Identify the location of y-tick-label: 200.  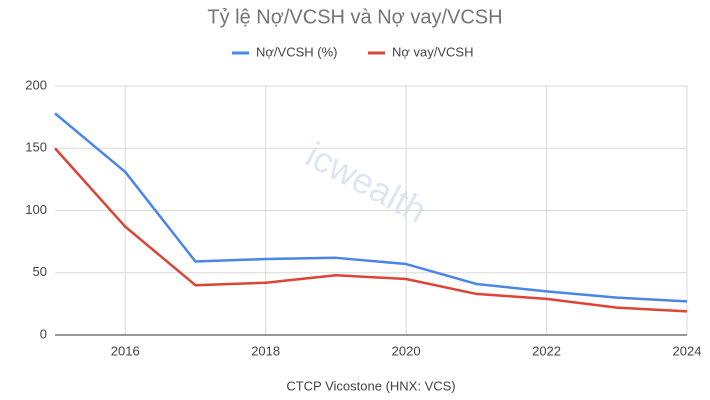
(36, 84).